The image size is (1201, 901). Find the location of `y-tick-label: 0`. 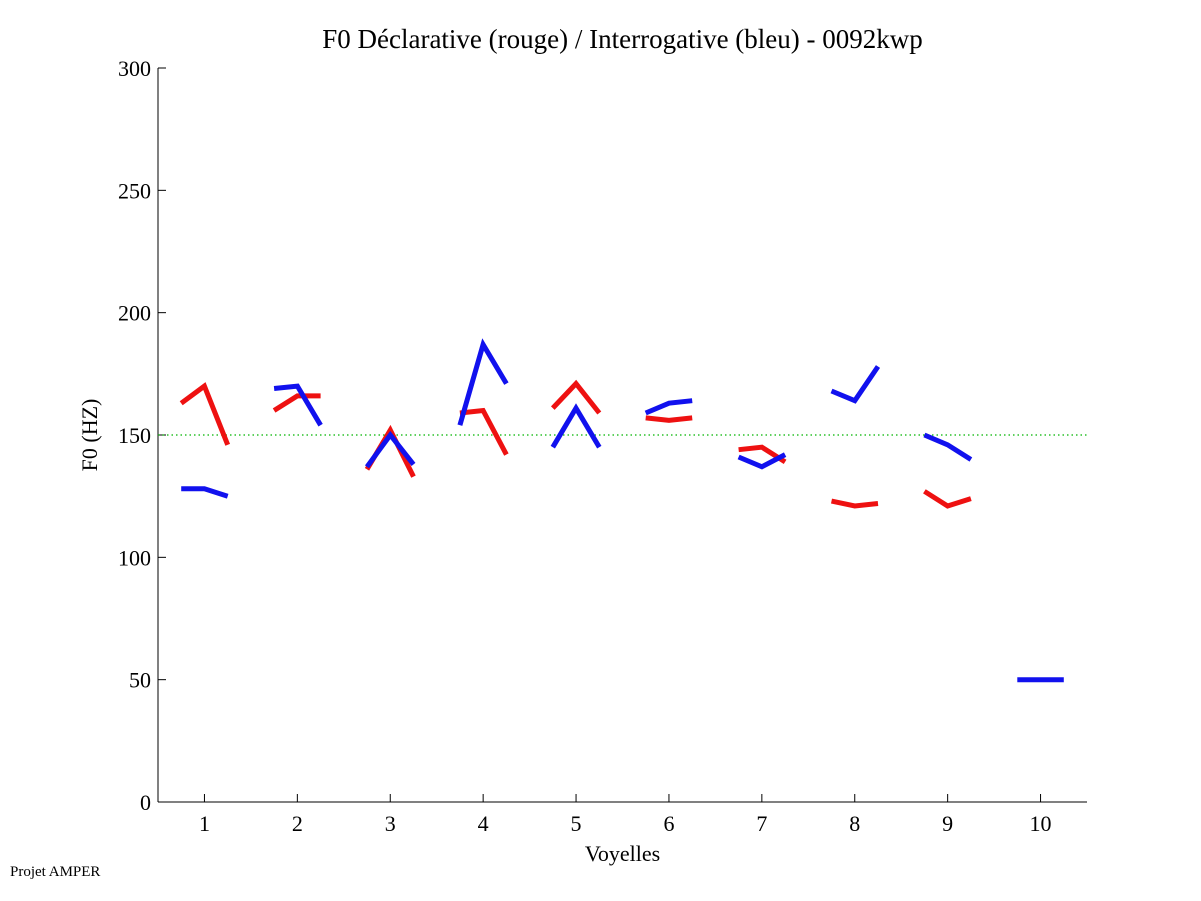

y-tick-label: 0 is located at coordinates (145, 802).